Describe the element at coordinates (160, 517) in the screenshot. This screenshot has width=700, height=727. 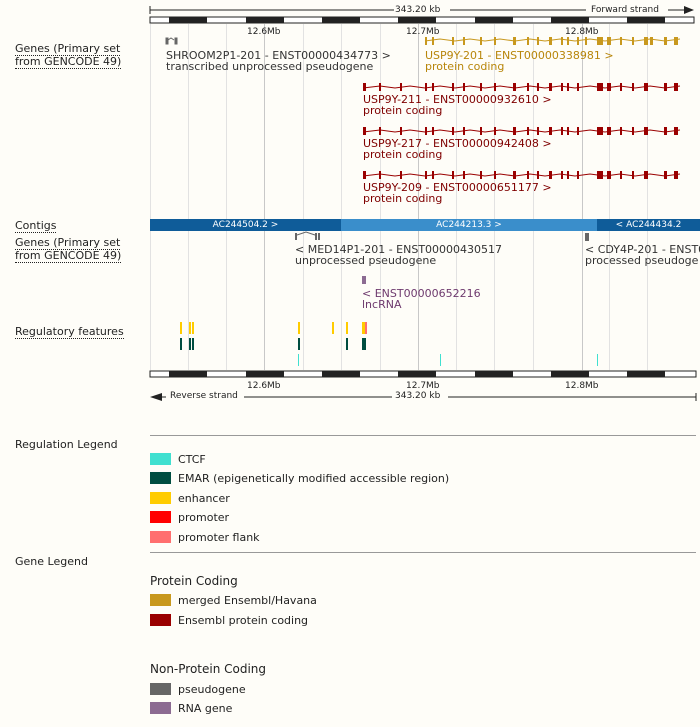
I see `promoter-swatch` at that location.